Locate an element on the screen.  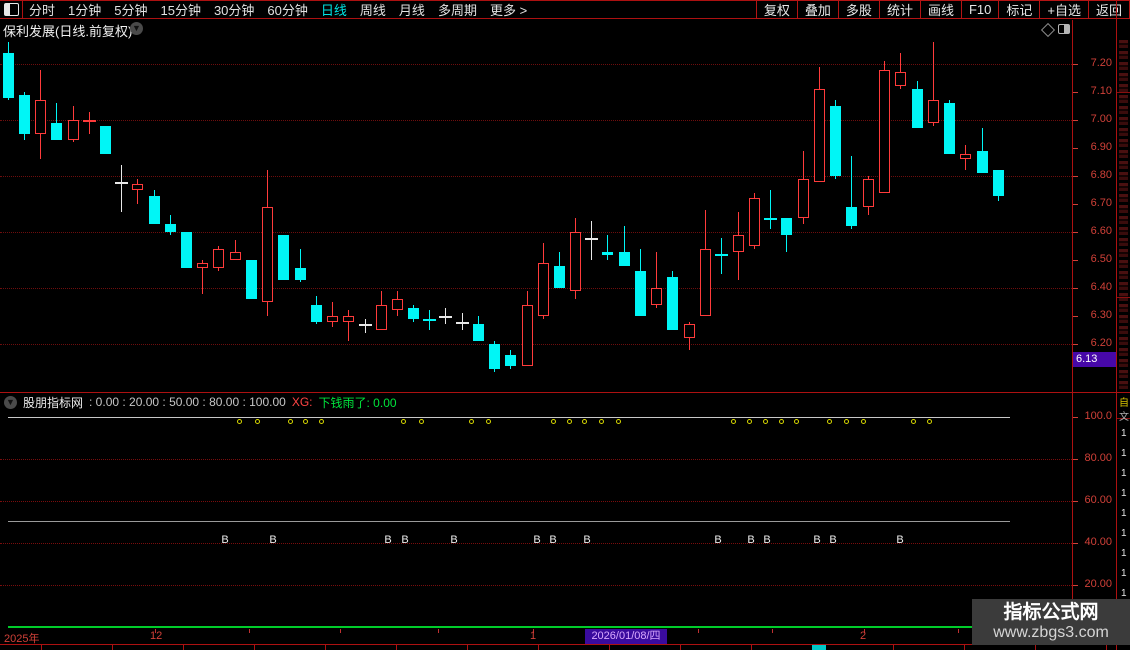
window-split-button is located at coordinates (11, 9).